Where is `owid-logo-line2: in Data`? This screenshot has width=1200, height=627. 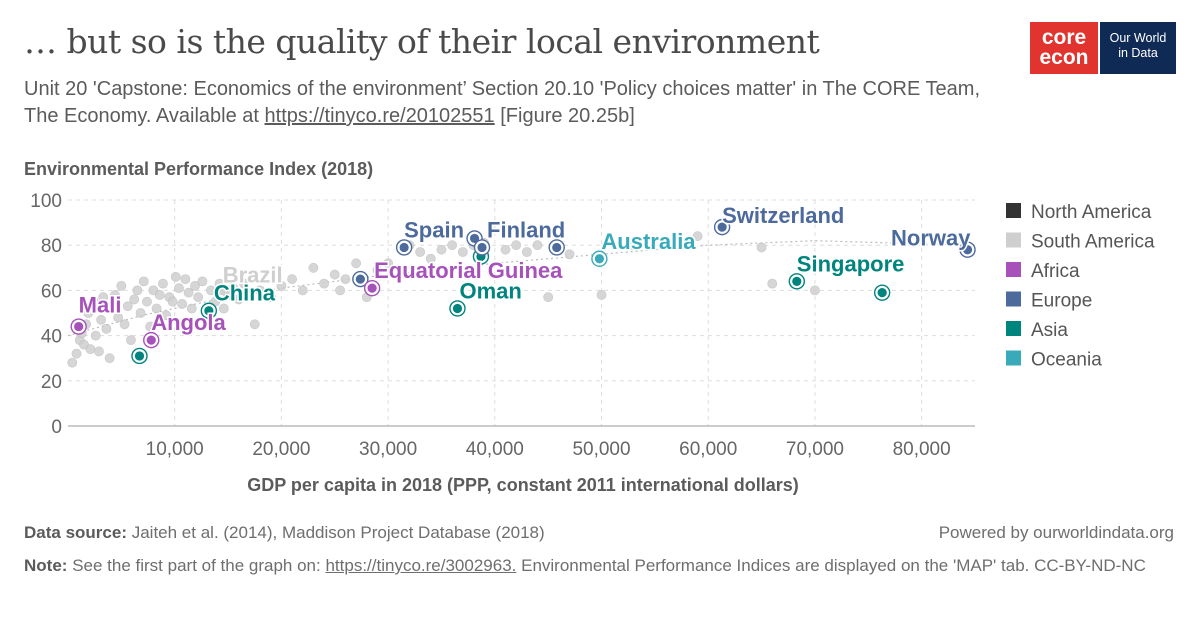 owid-logo-line2: in Data is located at coordinates (1138, 53).